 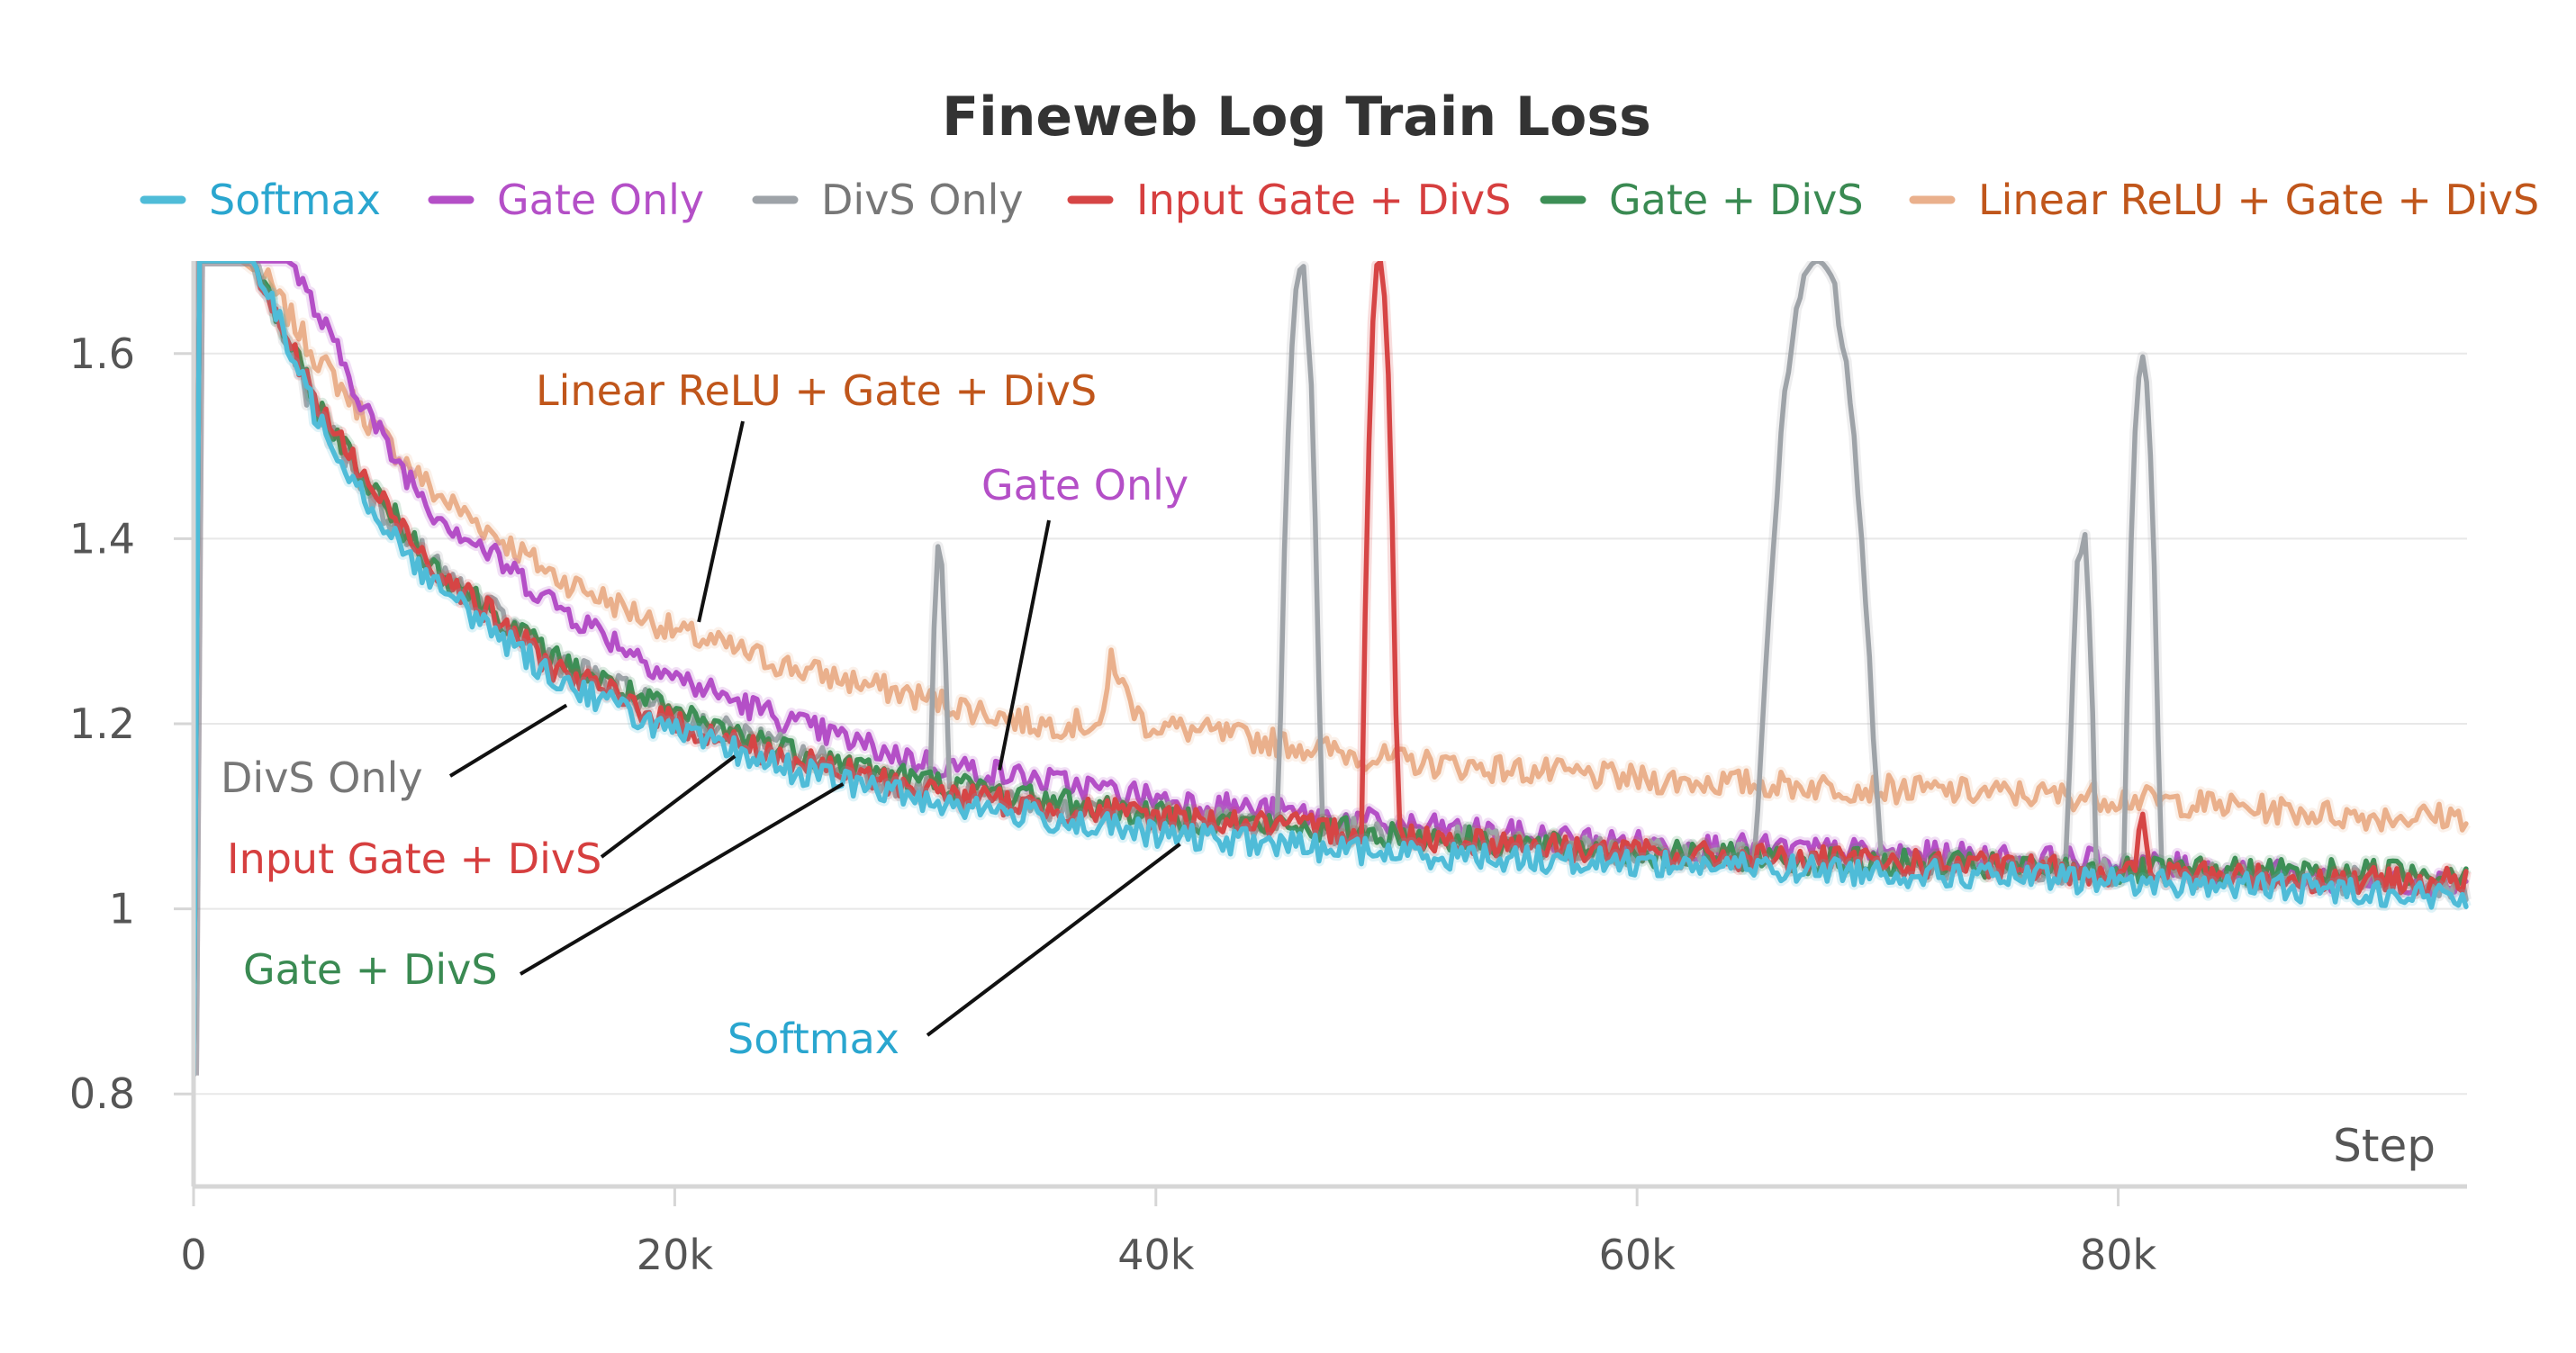 I want to click on legend-label: Softmax, so click(x=295, y=200).